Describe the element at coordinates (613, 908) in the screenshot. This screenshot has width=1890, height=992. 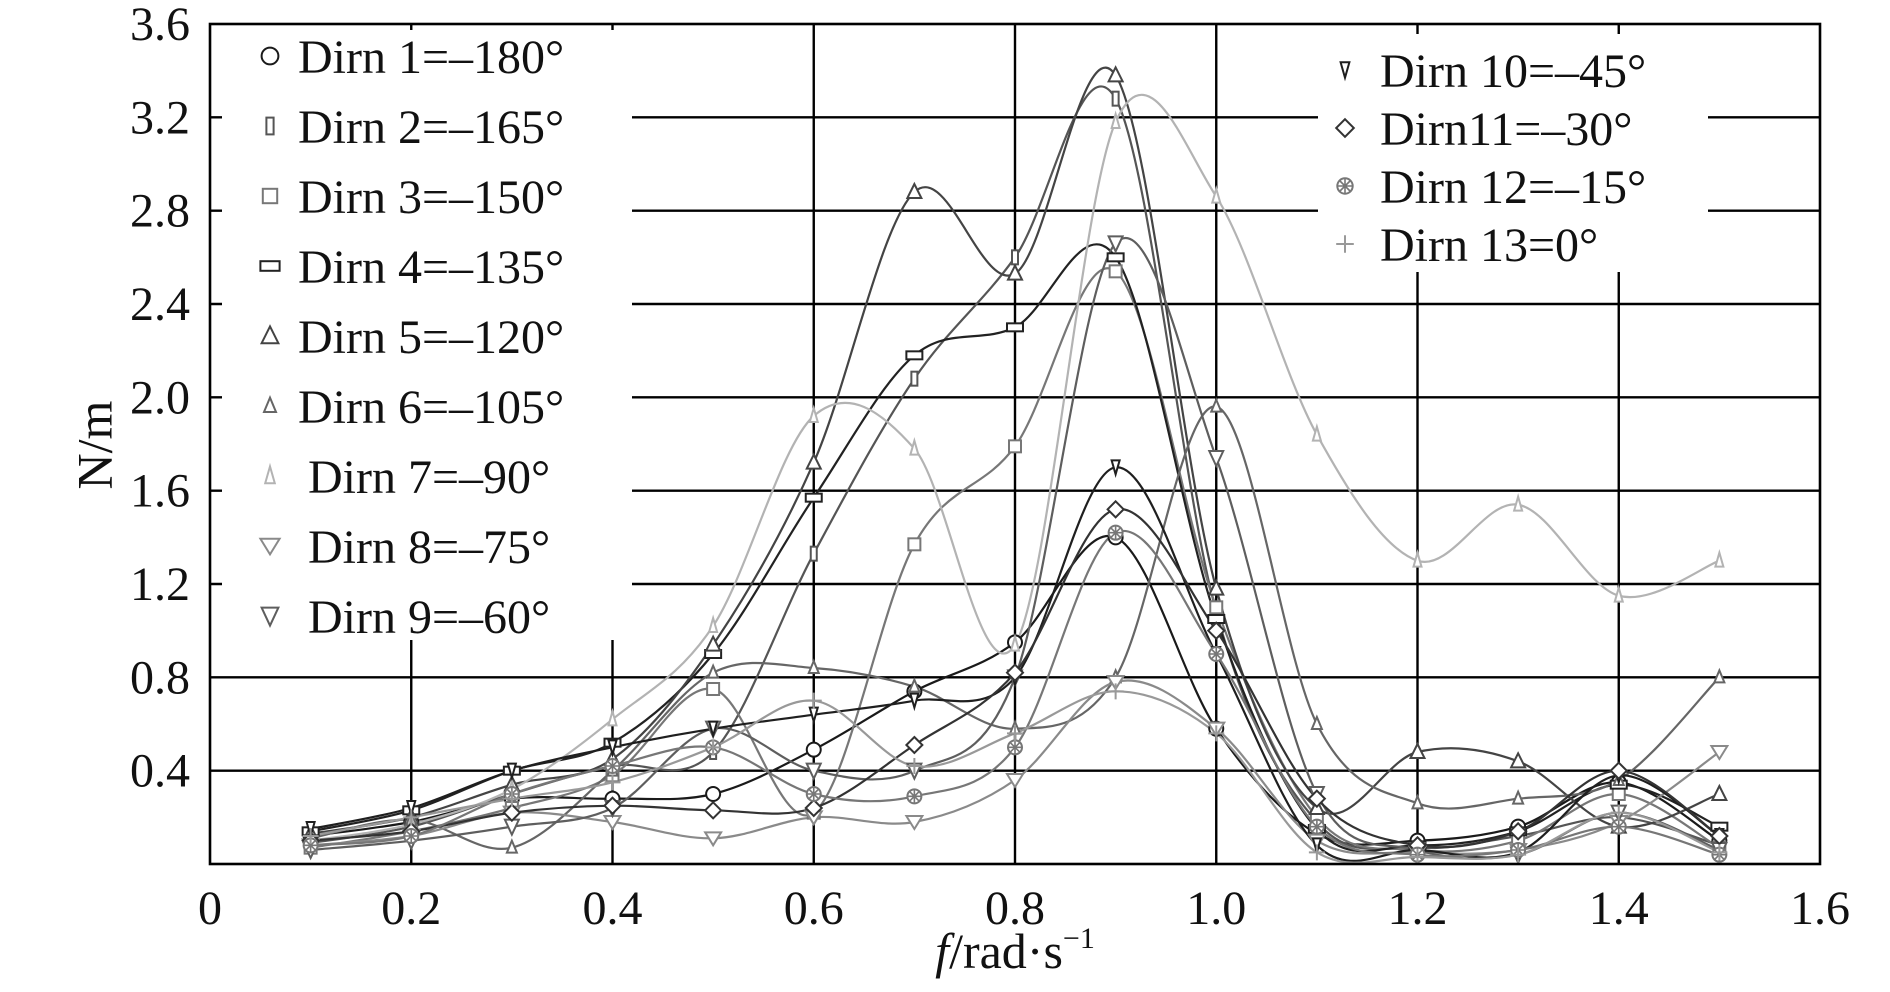
I see `x-tick-label: 0.4` at that location.